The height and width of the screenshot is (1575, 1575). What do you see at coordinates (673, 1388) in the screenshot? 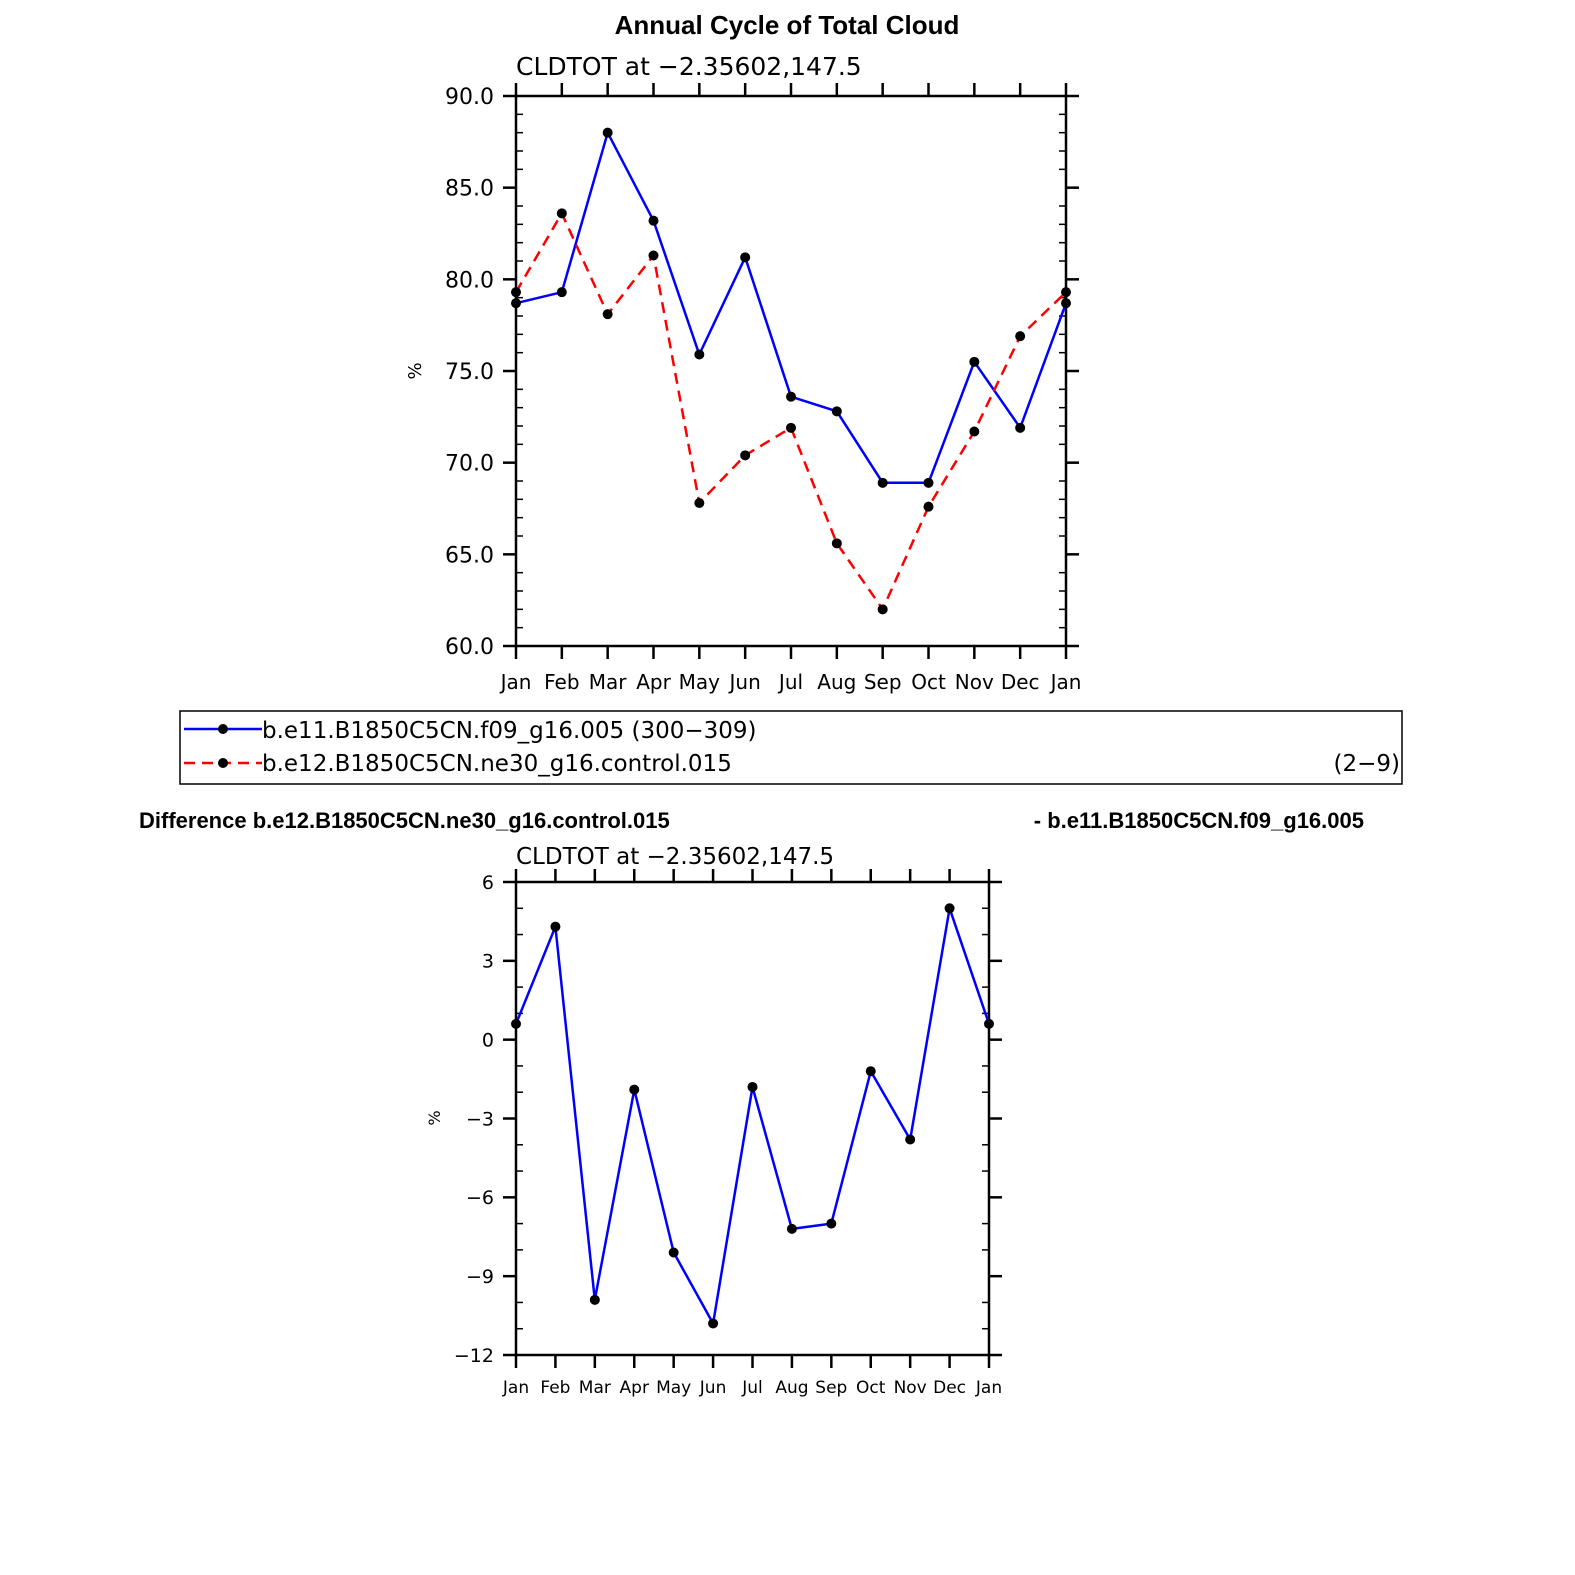
I see `chart2-xtick-label: May` at bounding box center [673, 1388].